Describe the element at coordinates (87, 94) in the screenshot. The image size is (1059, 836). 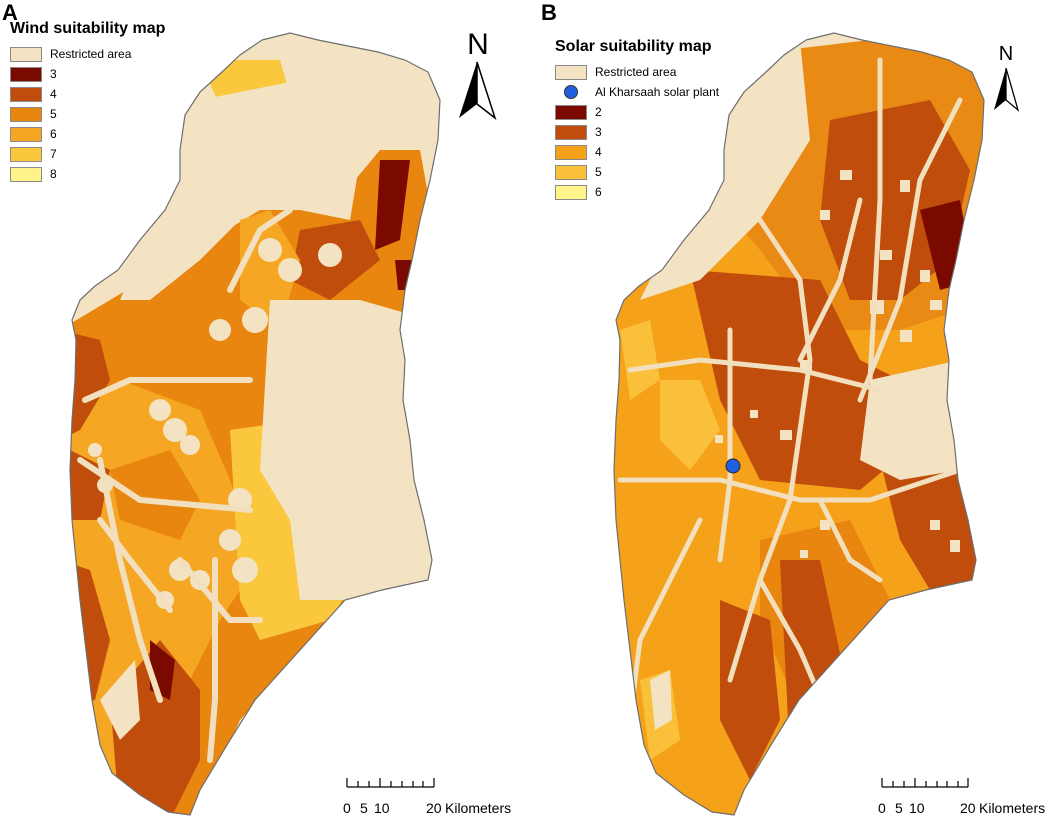
I see `wind-legend-item: 4` at that location.